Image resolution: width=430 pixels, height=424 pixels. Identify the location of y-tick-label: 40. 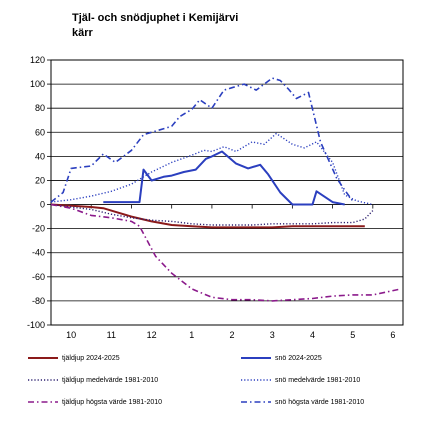
(40, 156).